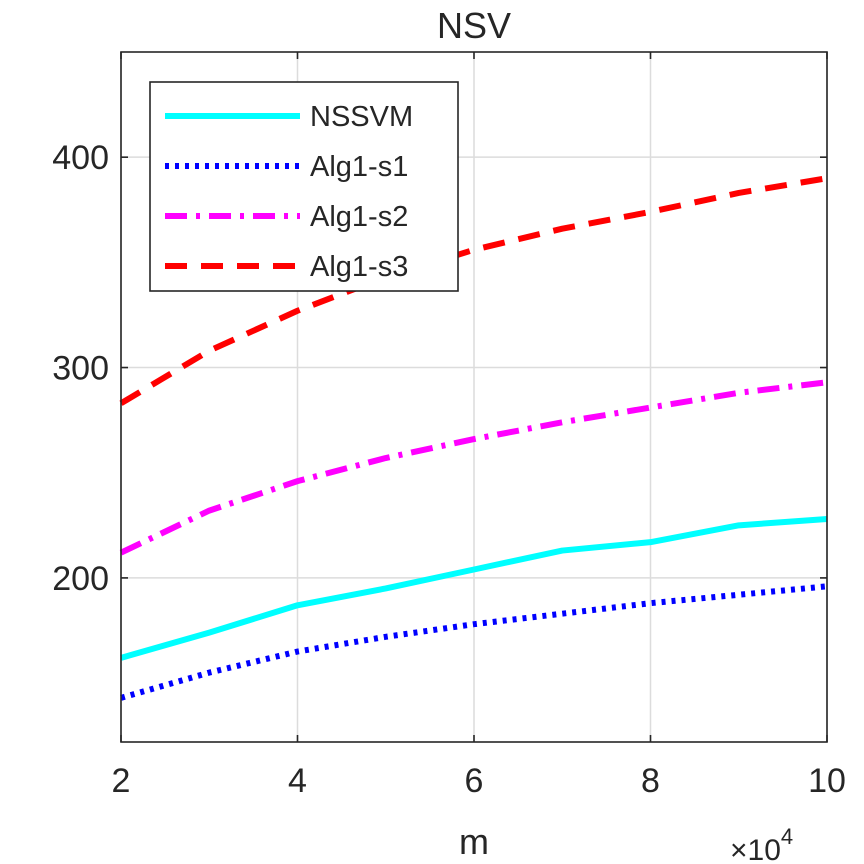 This screenshot has width=864, height=864. Describe the element at coordinates (650, 781) in the screenshot. I see `x-tick-label: 8` at that location.